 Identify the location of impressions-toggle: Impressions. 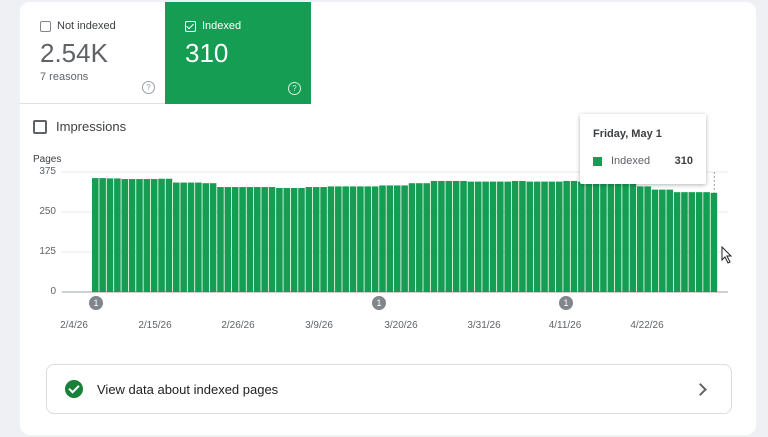
(79, 126).